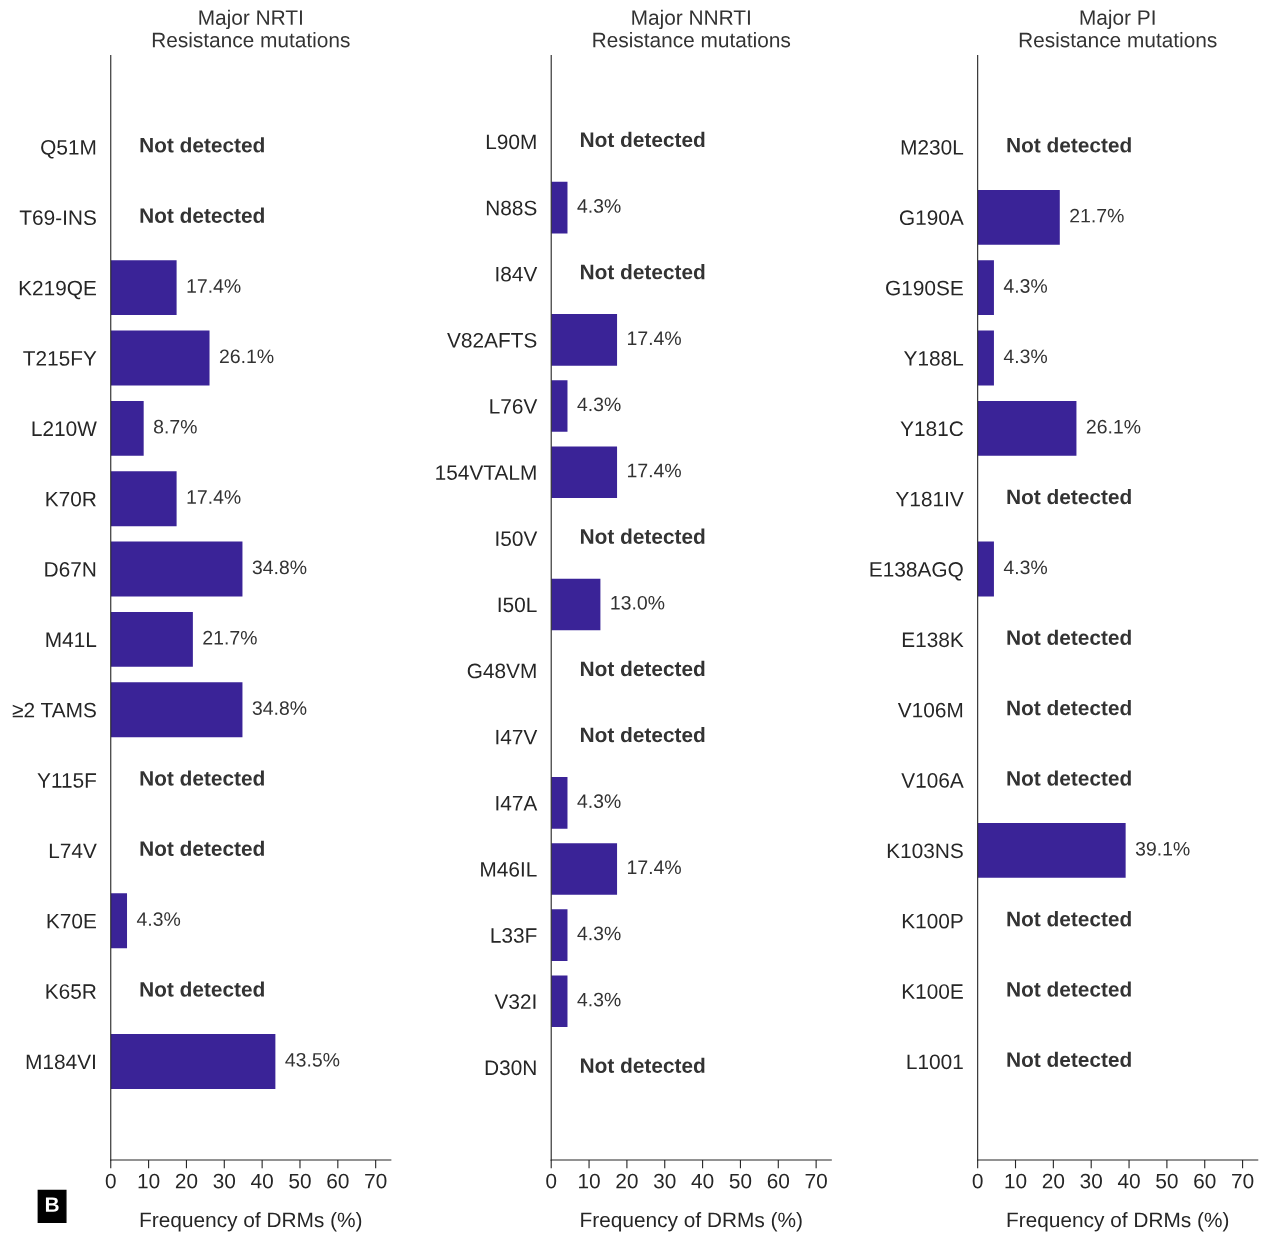  I want to click on y-tick-label: E138K, so click(933, 640).